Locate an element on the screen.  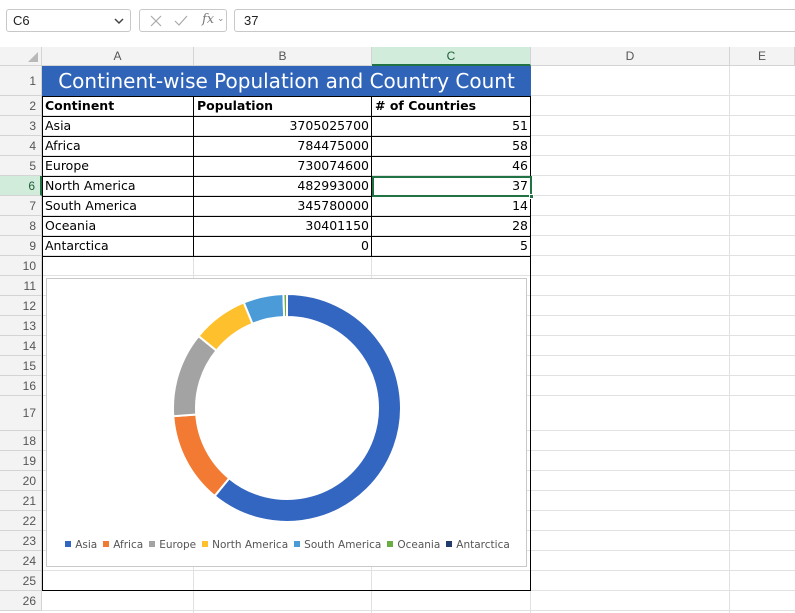
population-cell: 730074600 is located at coordinates (333, 165).